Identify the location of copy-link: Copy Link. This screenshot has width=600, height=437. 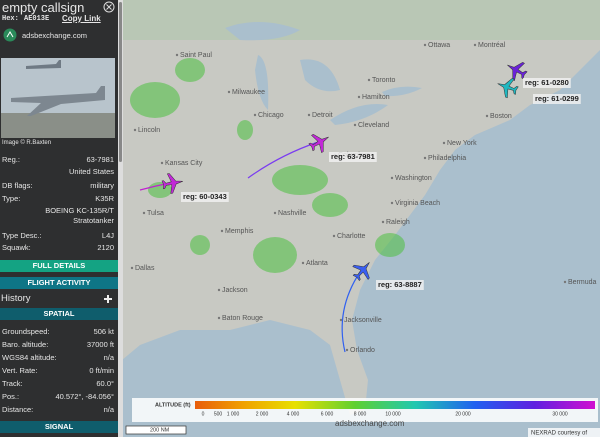
(81, 18).